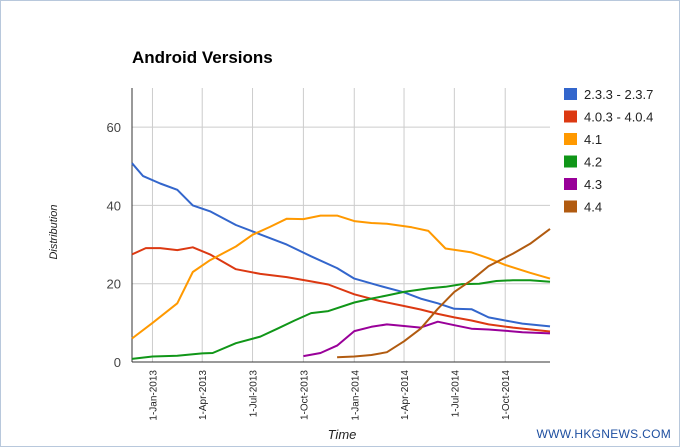  What do you see at coordinates (54, 231) in the screenshot?
I see `y-axis-label: Distribution` at bounding box center [54, 231].